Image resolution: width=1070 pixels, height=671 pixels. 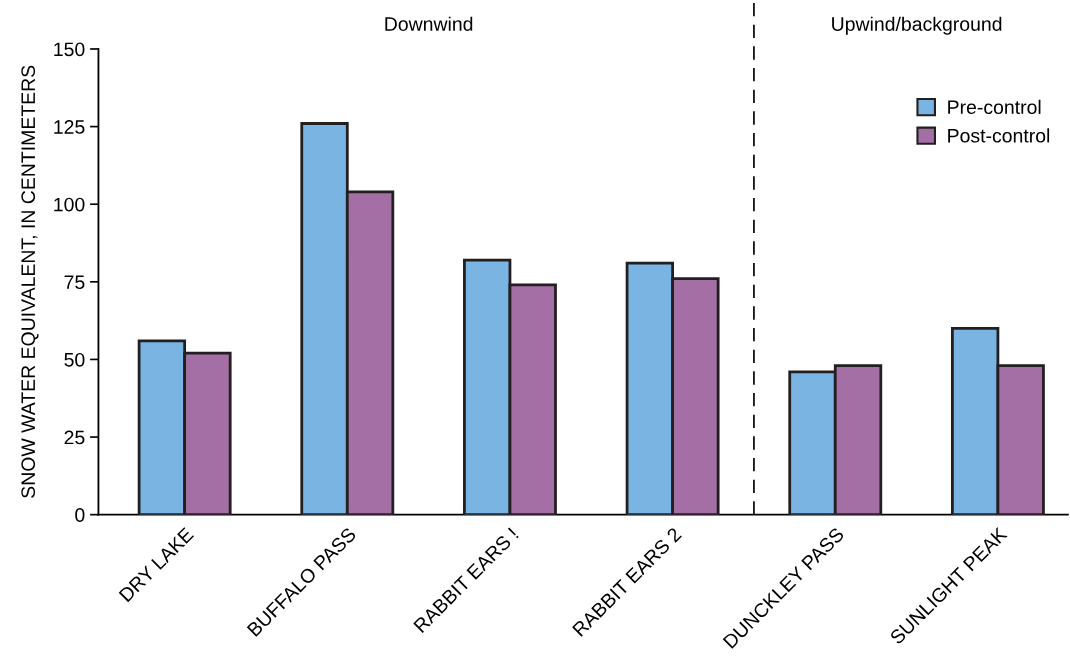 What do you see at coordinates (917, 25) in the screenshot?
I see `text: Upwind/background` at bounding box center [917, 25].